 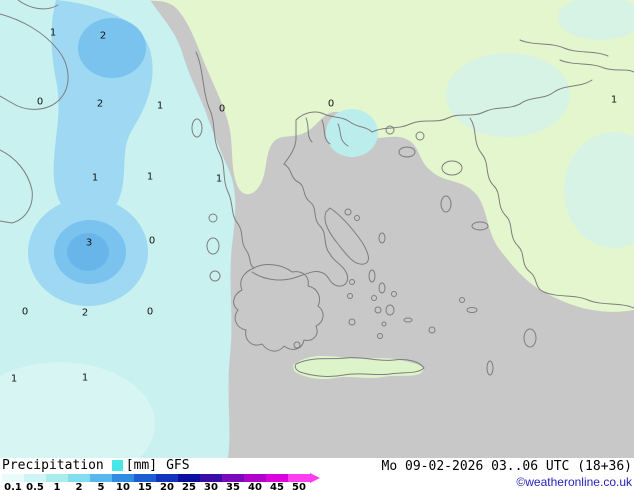 What do you see at coordinates (123, 486) in the screenshot?
I see `scale-label: 10` at bounding box center [123, 486].